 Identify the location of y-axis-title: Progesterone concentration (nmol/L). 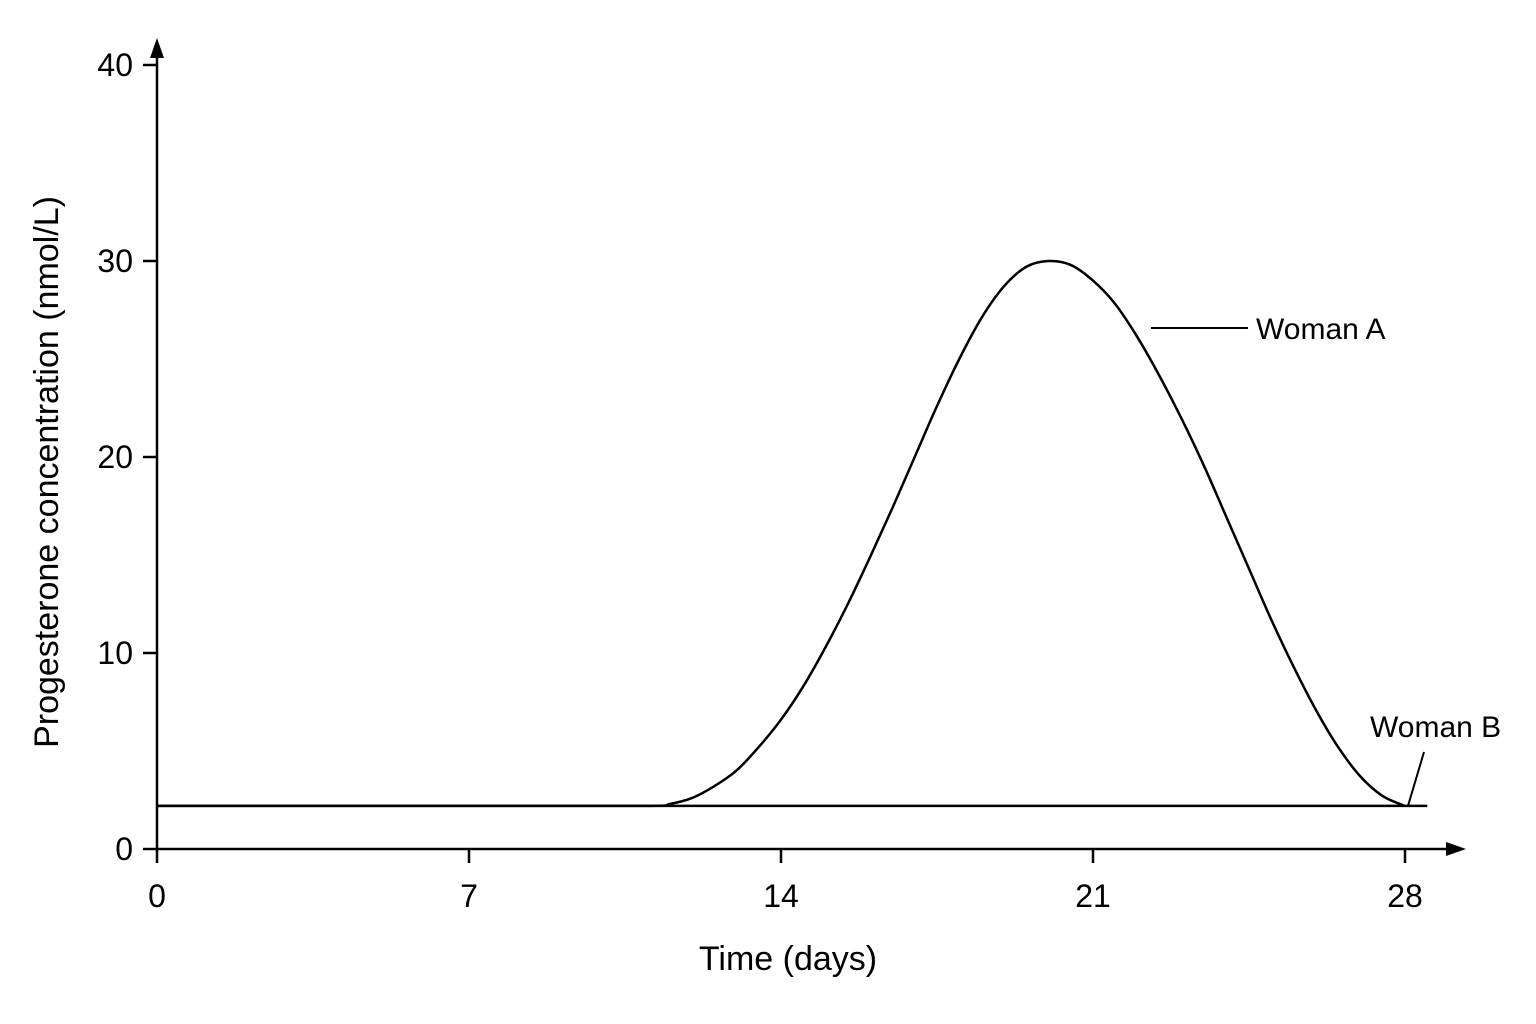
(47, 472).